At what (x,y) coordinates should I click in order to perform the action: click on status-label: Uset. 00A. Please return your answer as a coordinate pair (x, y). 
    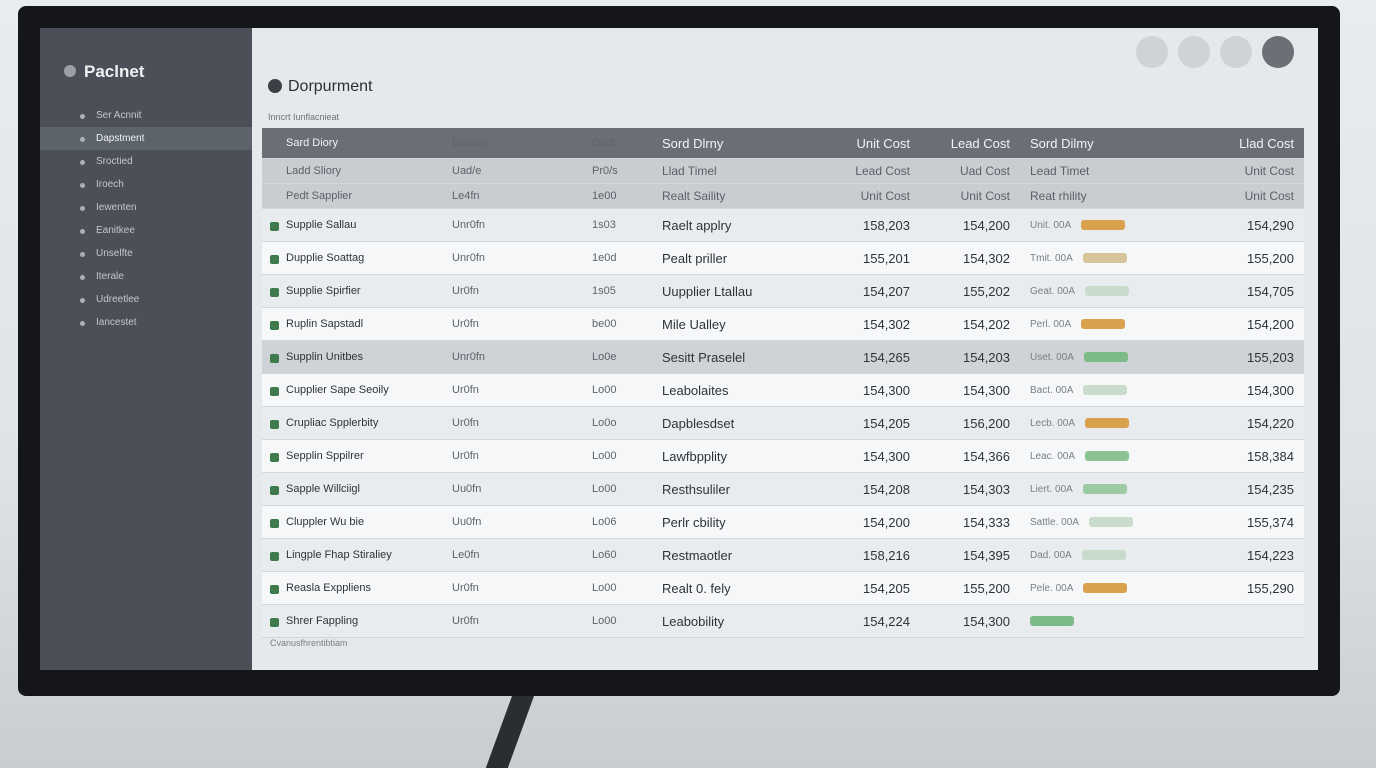
    Looking at the image, I should click on (1052, 357).